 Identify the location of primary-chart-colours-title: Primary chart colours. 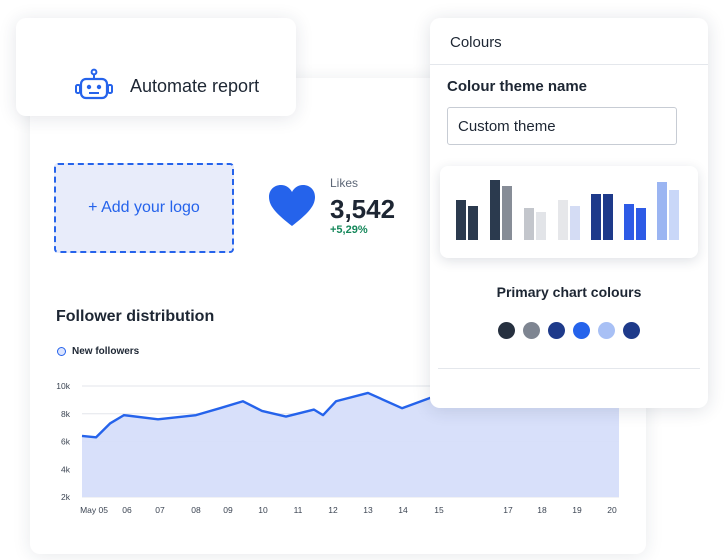
(569, 292).